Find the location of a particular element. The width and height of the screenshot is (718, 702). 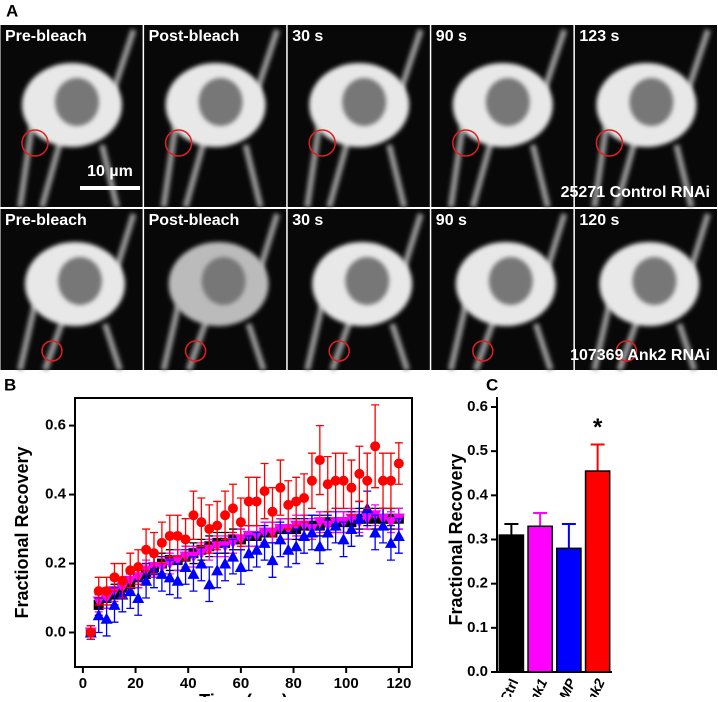

scale-bar-label: 10 µm is located at coordinates (110, 171).